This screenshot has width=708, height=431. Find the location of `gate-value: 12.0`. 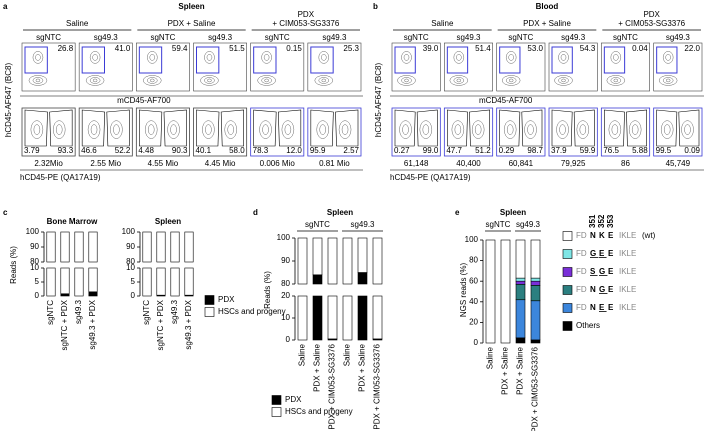

gate-value: 12.0 is located at coordinates (294, 150).